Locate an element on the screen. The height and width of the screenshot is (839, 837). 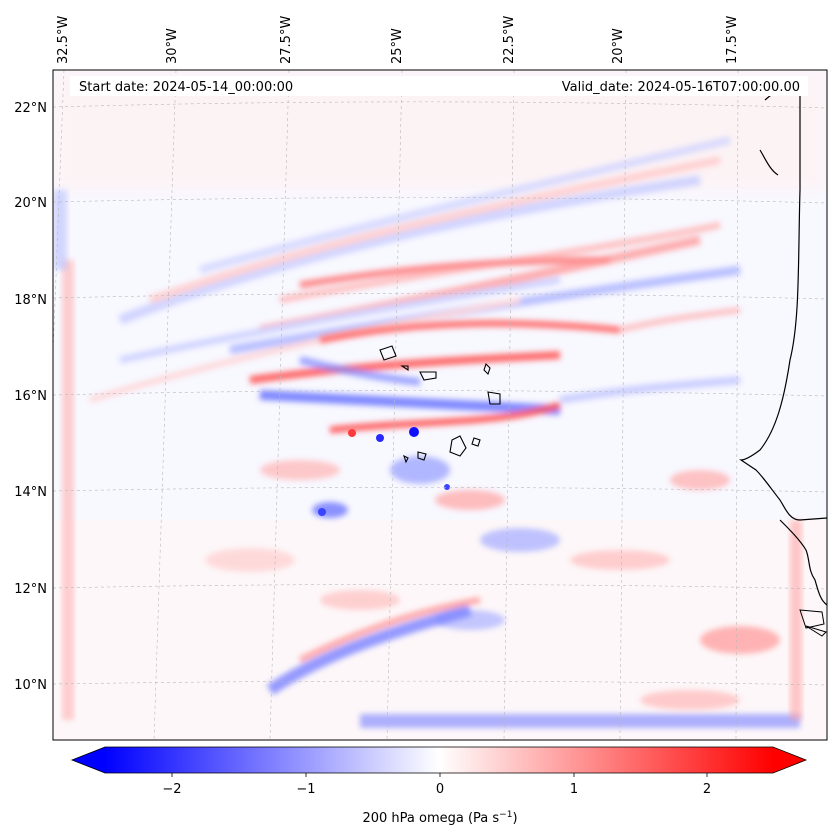
lat-label-10n: 10°N is located at coordinates (30, 685).